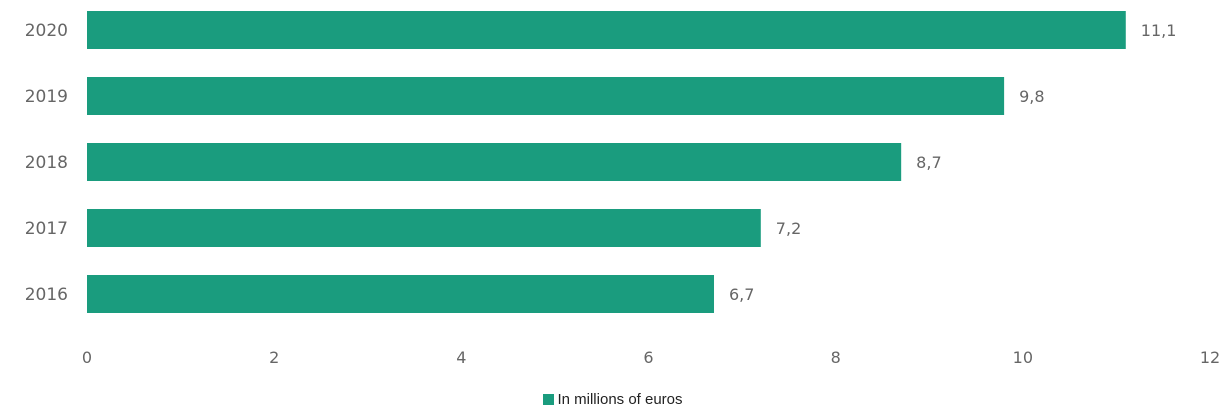  What do you see at coordinates (606, 30) in the screenshot?
I see `bar-2020` at bounding box center [606, 30].